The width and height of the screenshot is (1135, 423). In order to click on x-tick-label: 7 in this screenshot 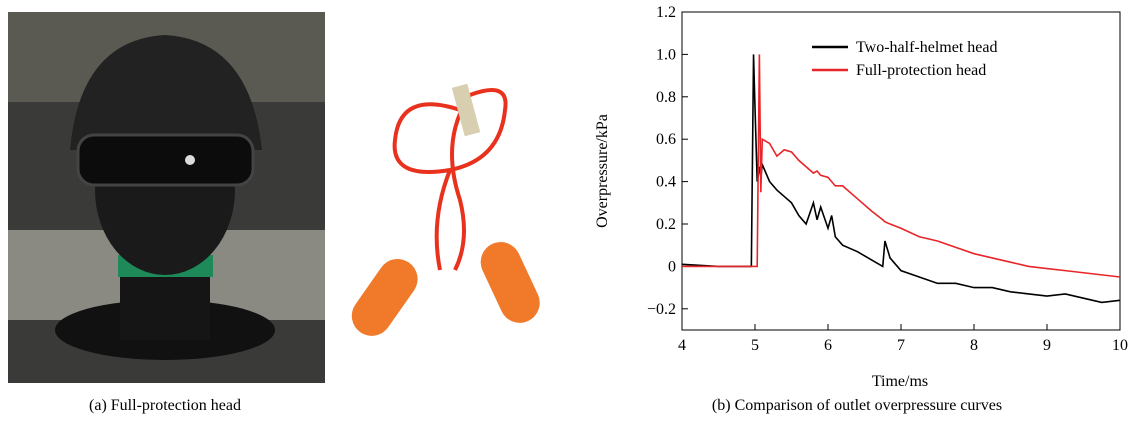, I will do `click(901, 345)`.